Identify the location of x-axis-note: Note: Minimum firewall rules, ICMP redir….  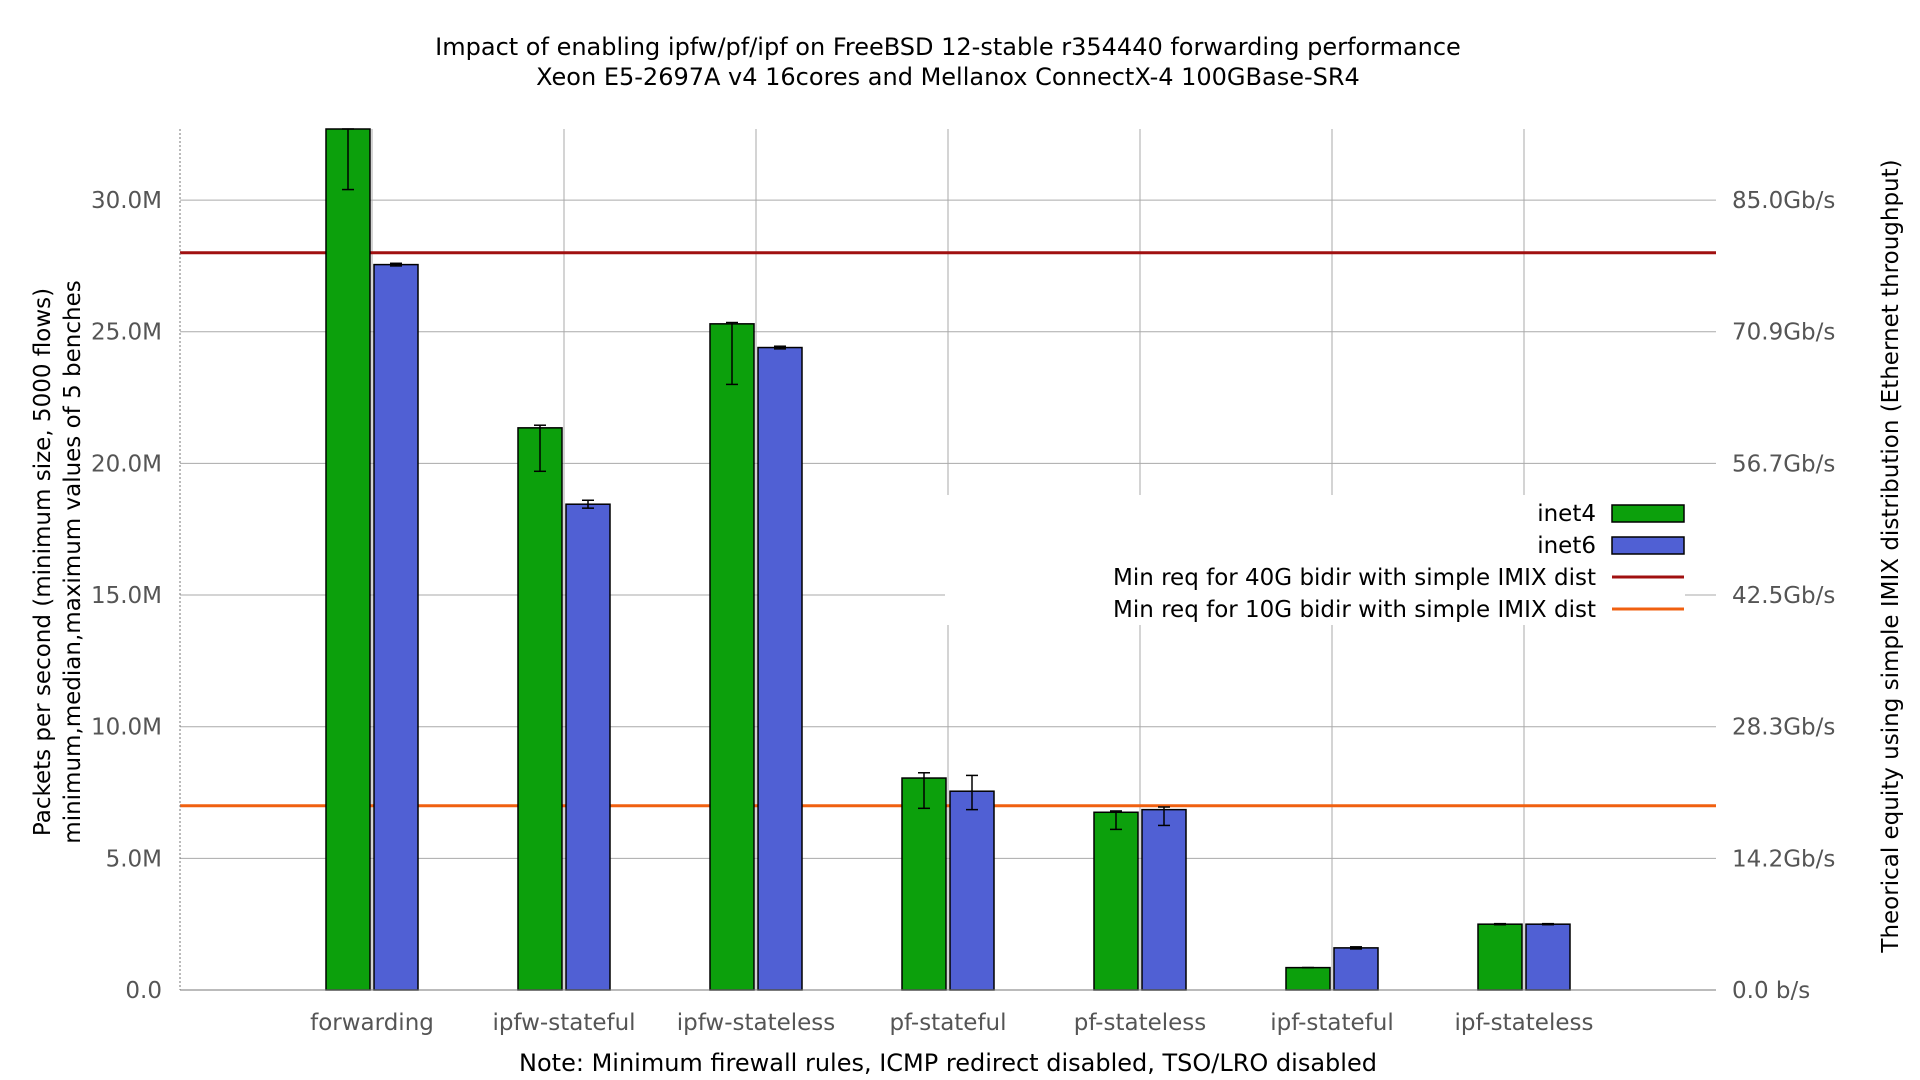
(948, 1063).